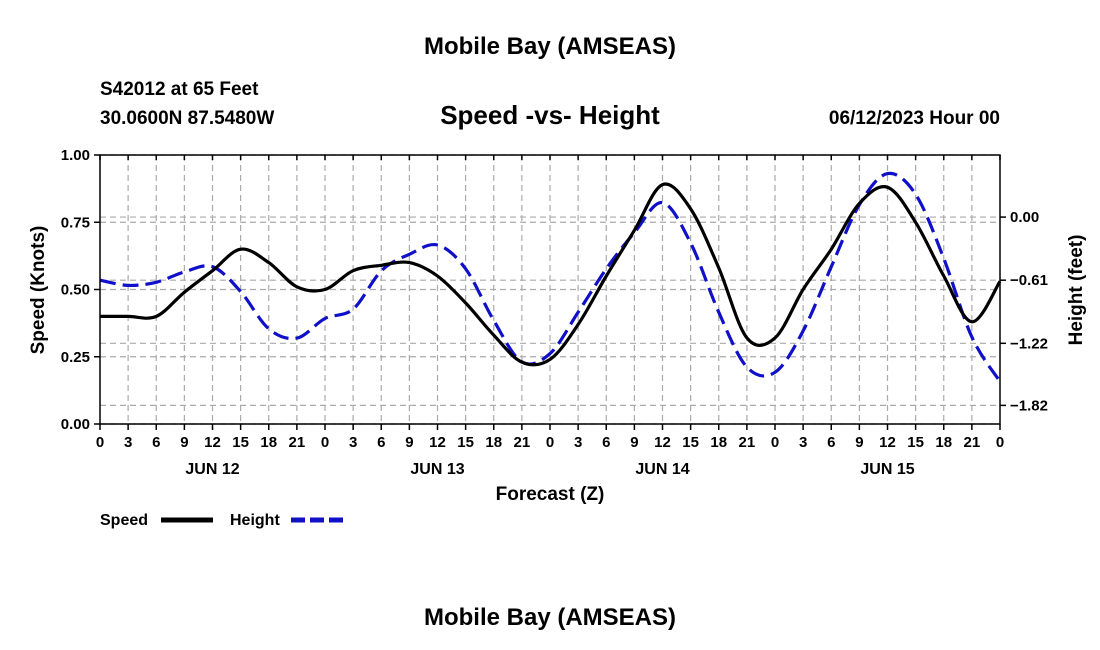 The image size is (1100, 650). I want to click on coords-label: 30.0600N 87.5480W, so click(187, 118).